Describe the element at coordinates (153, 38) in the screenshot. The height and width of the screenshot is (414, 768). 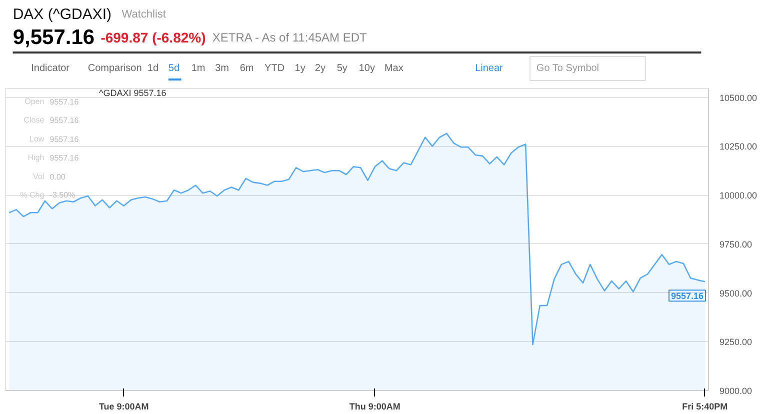
I see `text: -699.87 (-6.82%)` at that location.